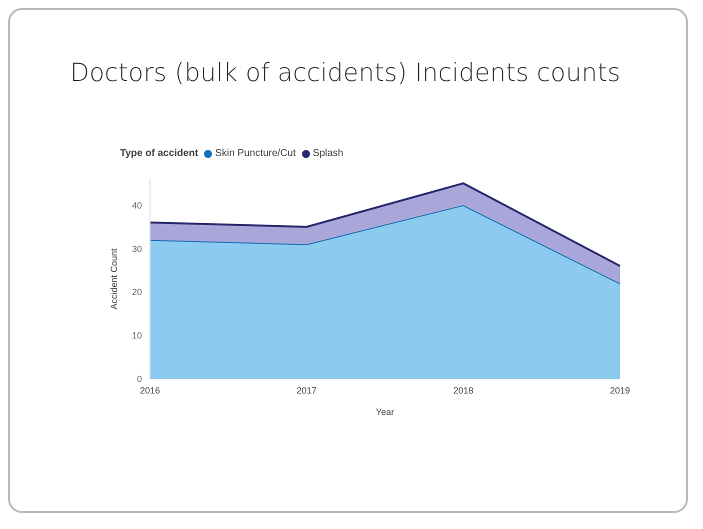 The width and height of the screenshot is (703, 529). What do you see at coordinates (137, 335) in the screenshot?
I see `y-tick-label: 10` at bounding box center [137, 335].